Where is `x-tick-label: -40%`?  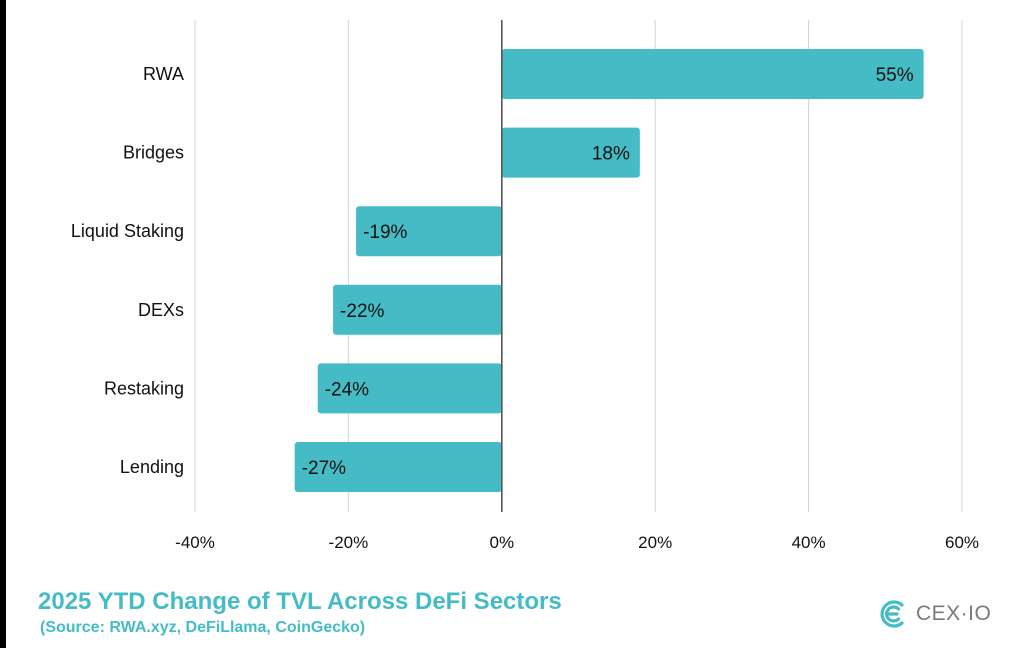 x-tick-label: -40% is located at coordinates (195, 542).